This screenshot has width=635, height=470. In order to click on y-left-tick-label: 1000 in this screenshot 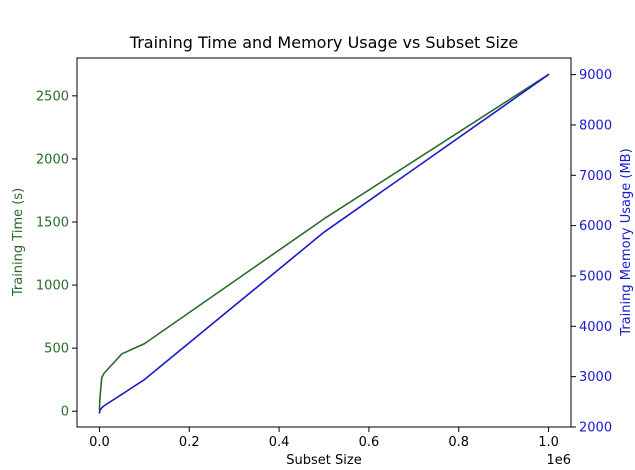, I will do `click(52, 286)`.